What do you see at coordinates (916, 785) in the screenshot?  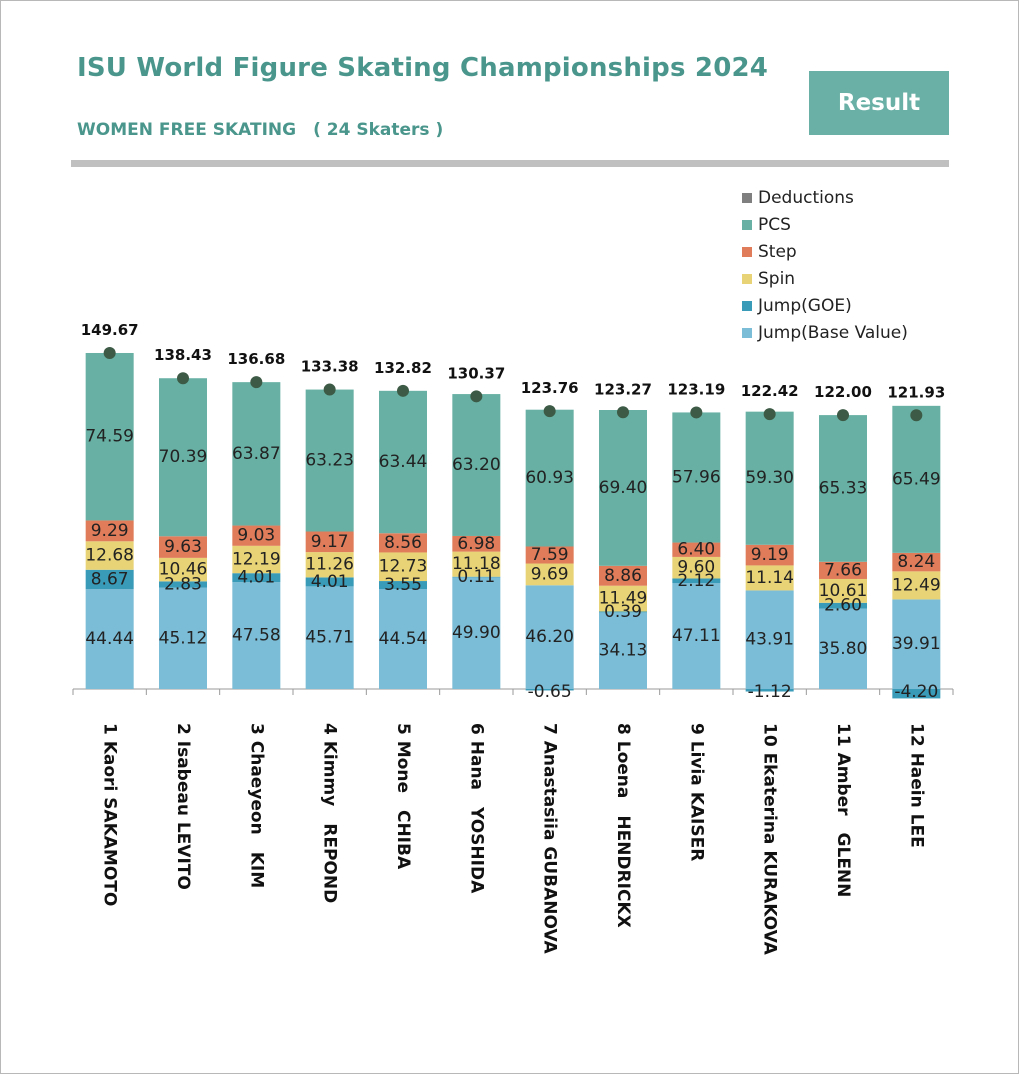 I see `category-label: 12 Haein LEE` at bounding box center [916, 785].